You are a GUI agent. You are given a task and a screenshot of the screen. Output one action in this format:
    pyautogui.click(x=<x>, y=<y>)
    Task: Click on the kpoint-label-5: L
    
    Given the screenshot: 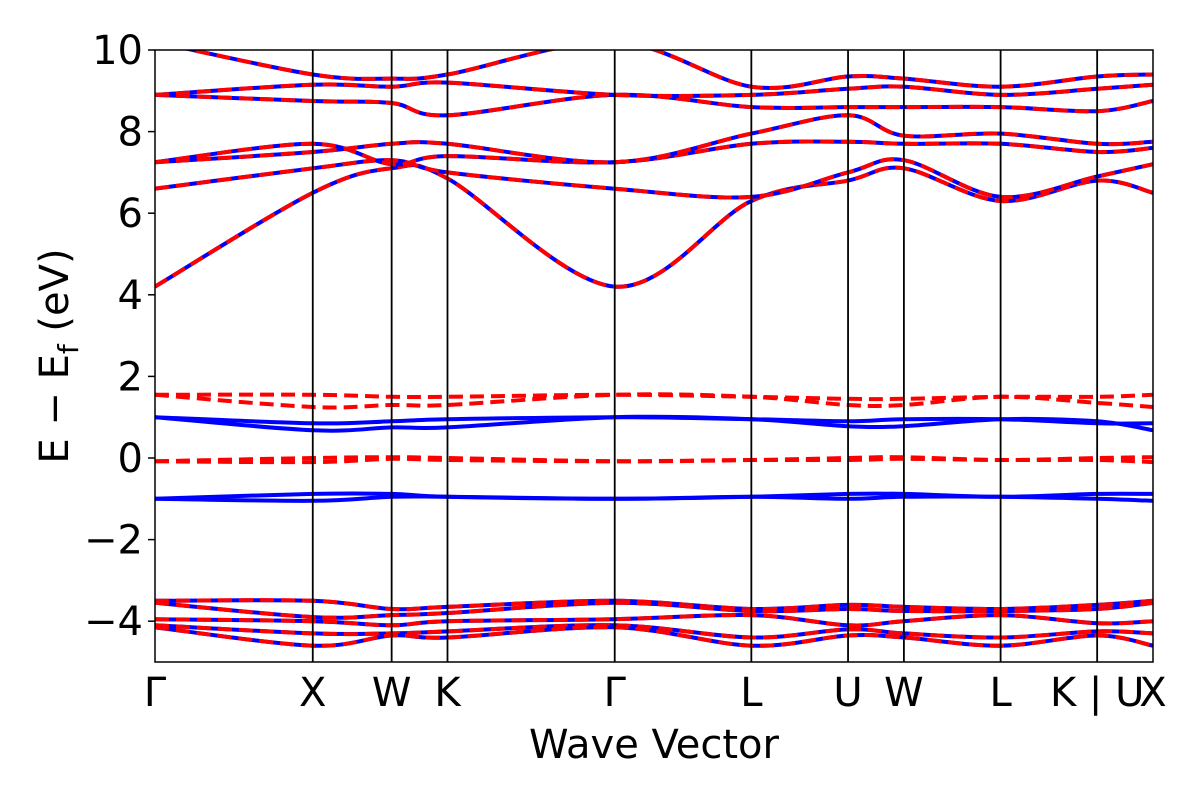 What is the action you would take?
    pyautogui.click(x=751, y=693)
    